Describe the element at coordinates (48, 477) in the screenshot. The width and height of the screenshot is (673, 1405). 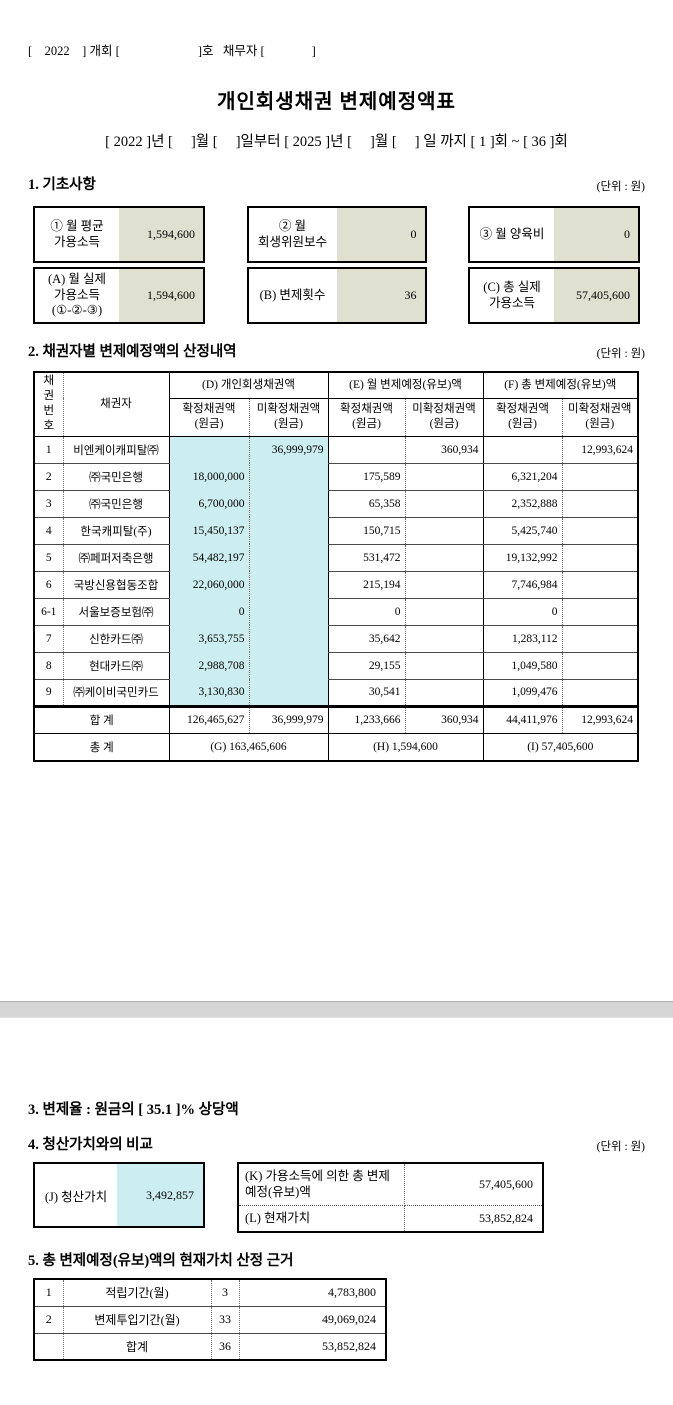
I see `cell-no: 2` at that location.